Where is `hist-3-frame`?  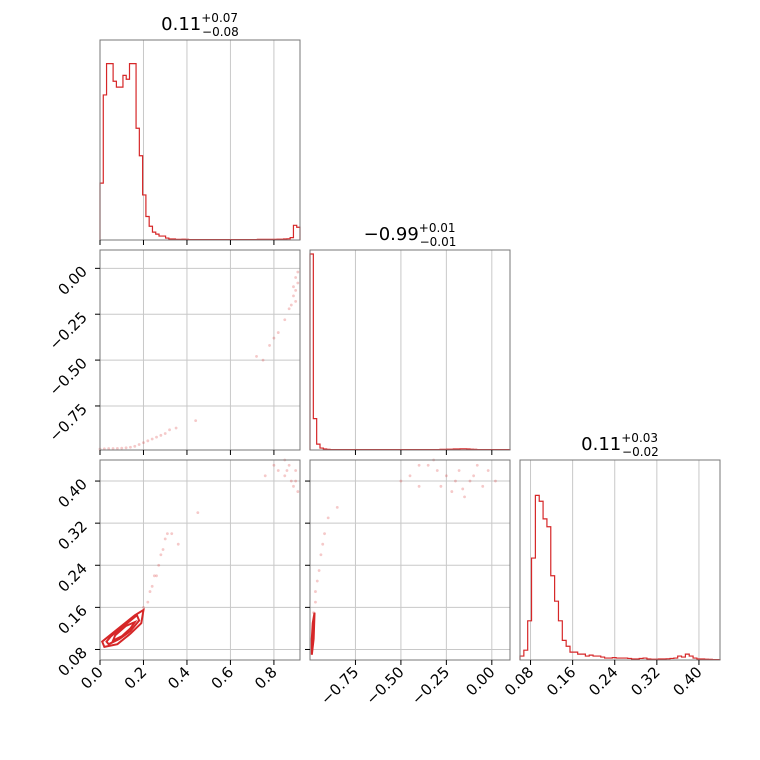 hist-3-frame is located at coordinates (620, 560).